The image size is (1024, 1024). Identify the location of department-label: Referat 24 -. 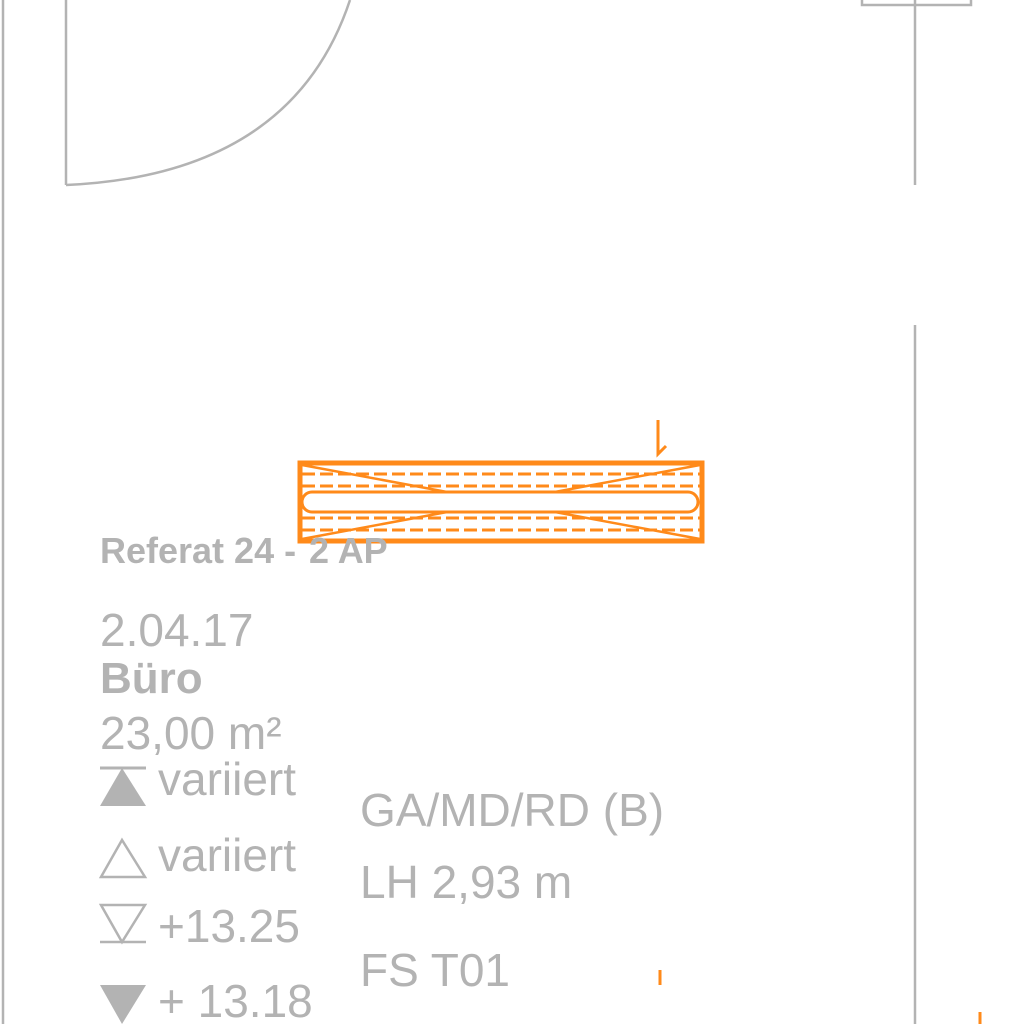
(198, 550).